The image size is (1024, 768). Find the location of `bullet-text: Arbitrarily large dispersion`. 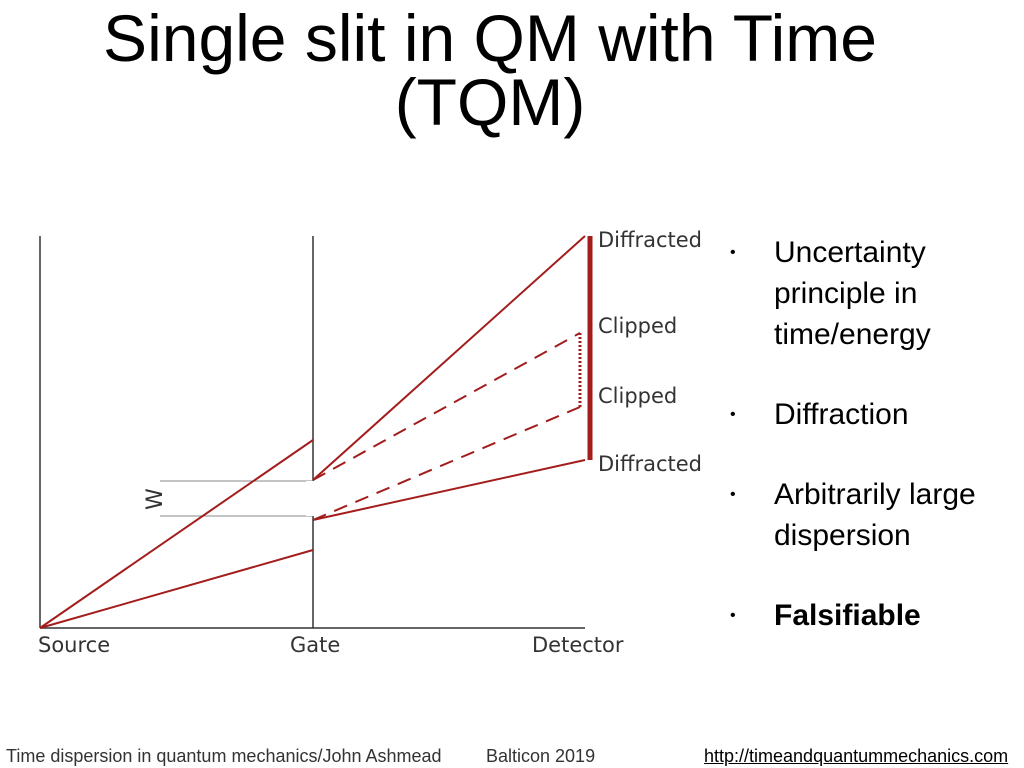

bullet-text: Arbitrarily large dispersion is located at coordinates (875, 515).